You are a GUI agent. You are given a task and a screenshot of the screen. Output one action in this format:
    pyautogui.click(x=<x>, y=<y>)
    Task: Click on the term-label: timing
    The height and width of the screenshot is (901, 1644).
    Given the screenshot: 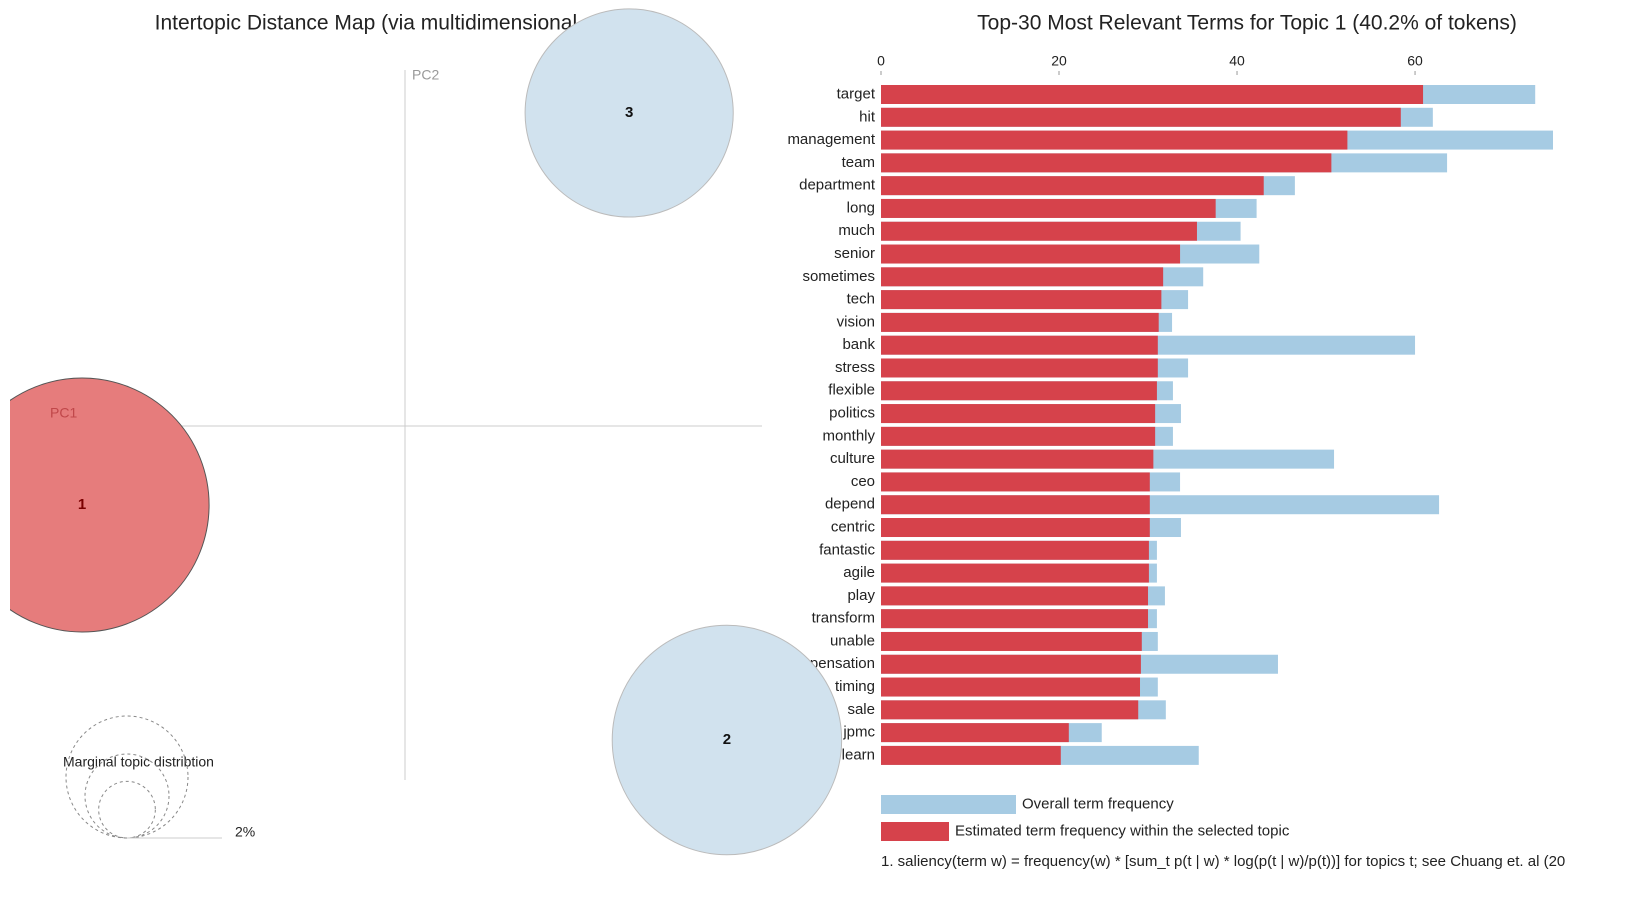 What is the action you would take?
    pyautogui.click(x=855, y=686)
    